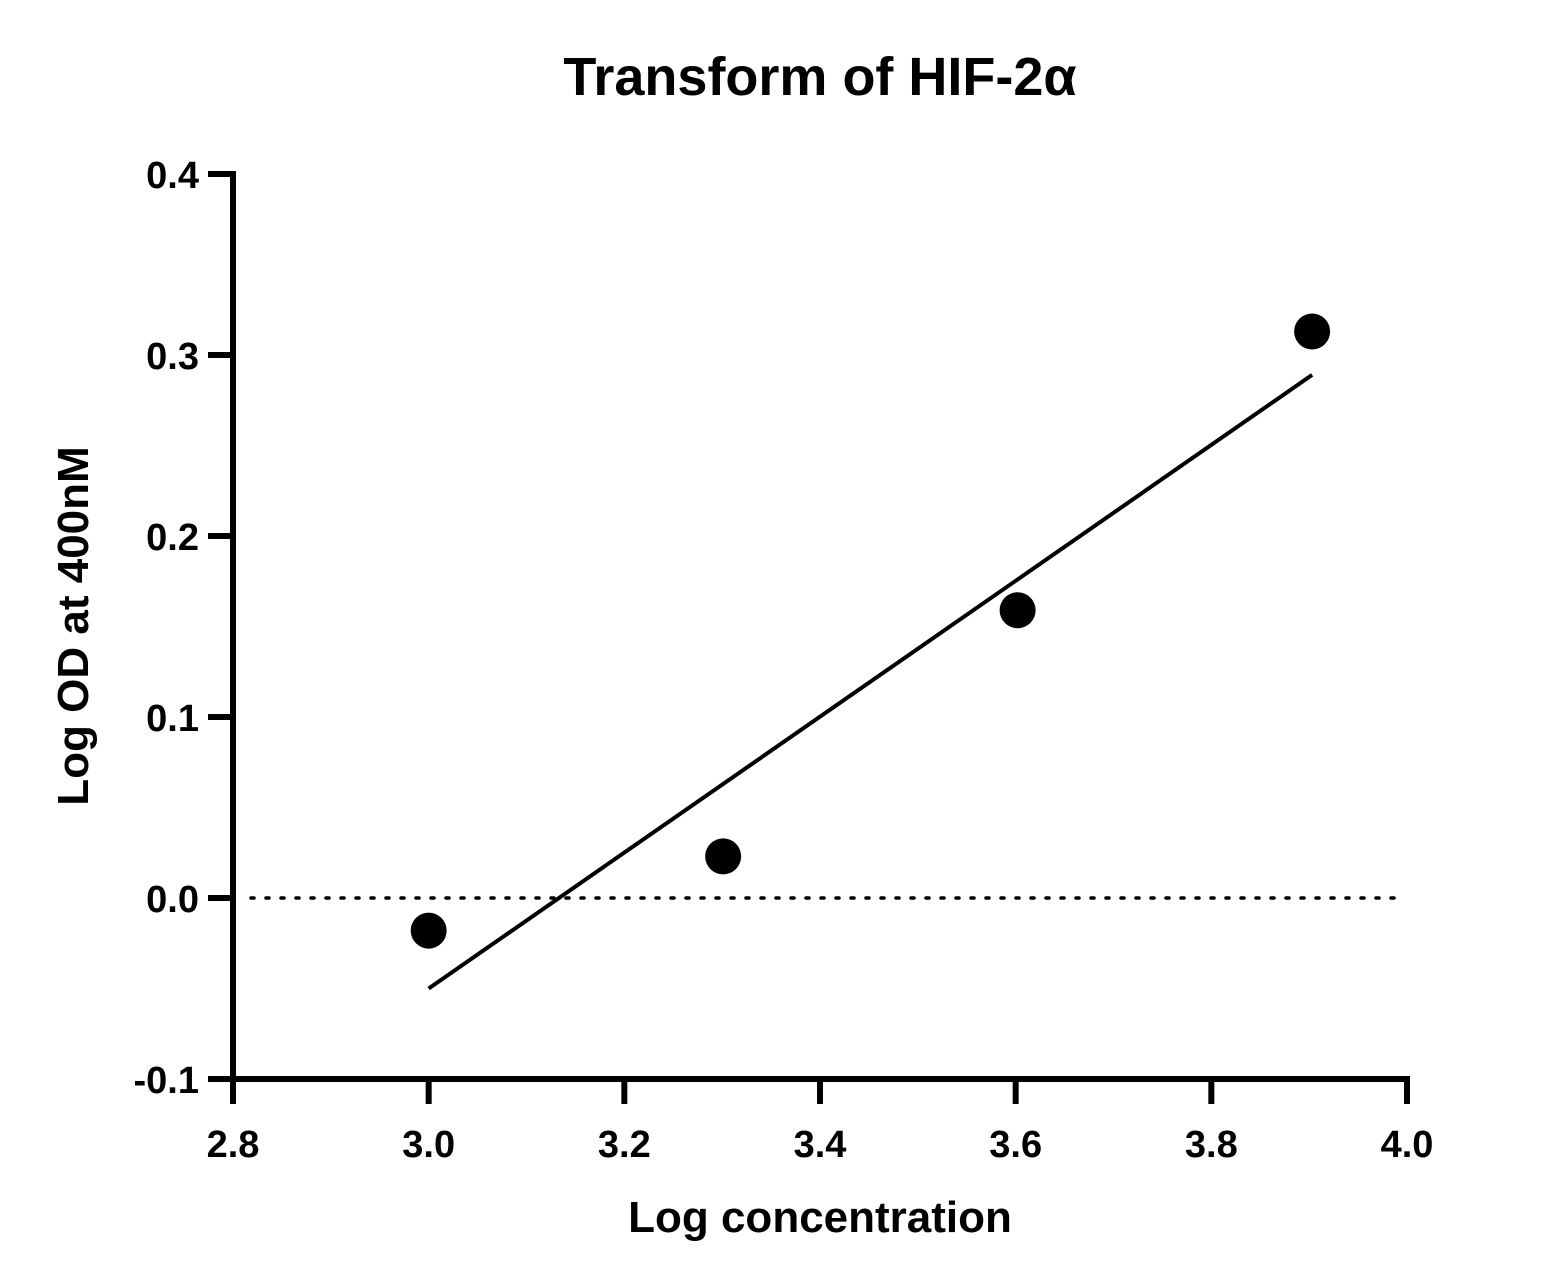 Image resolution: width=1544 pixels, height=1288 pixels. I want to click on x-axis-label: Log concentration, so click(820, 1217).